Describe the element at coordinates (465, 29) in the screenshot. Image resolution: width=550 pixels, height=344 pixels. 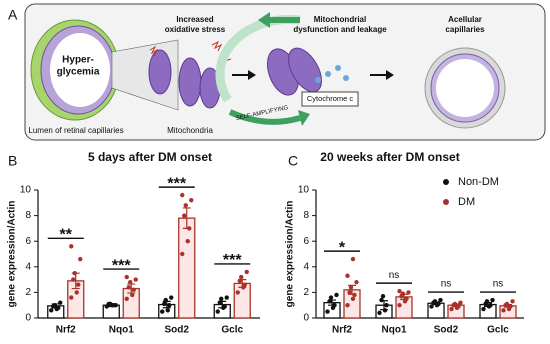
I see `diagram-label: capillaries` at that location.